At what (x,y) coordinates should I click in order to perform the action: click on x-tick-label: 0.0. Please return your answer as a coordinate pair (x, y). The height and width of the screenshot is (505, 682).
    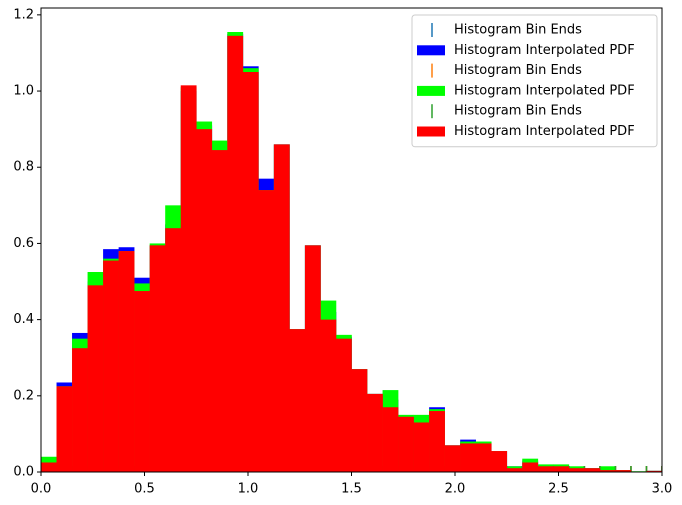
    Looking at the image, I should click on (41, 489).